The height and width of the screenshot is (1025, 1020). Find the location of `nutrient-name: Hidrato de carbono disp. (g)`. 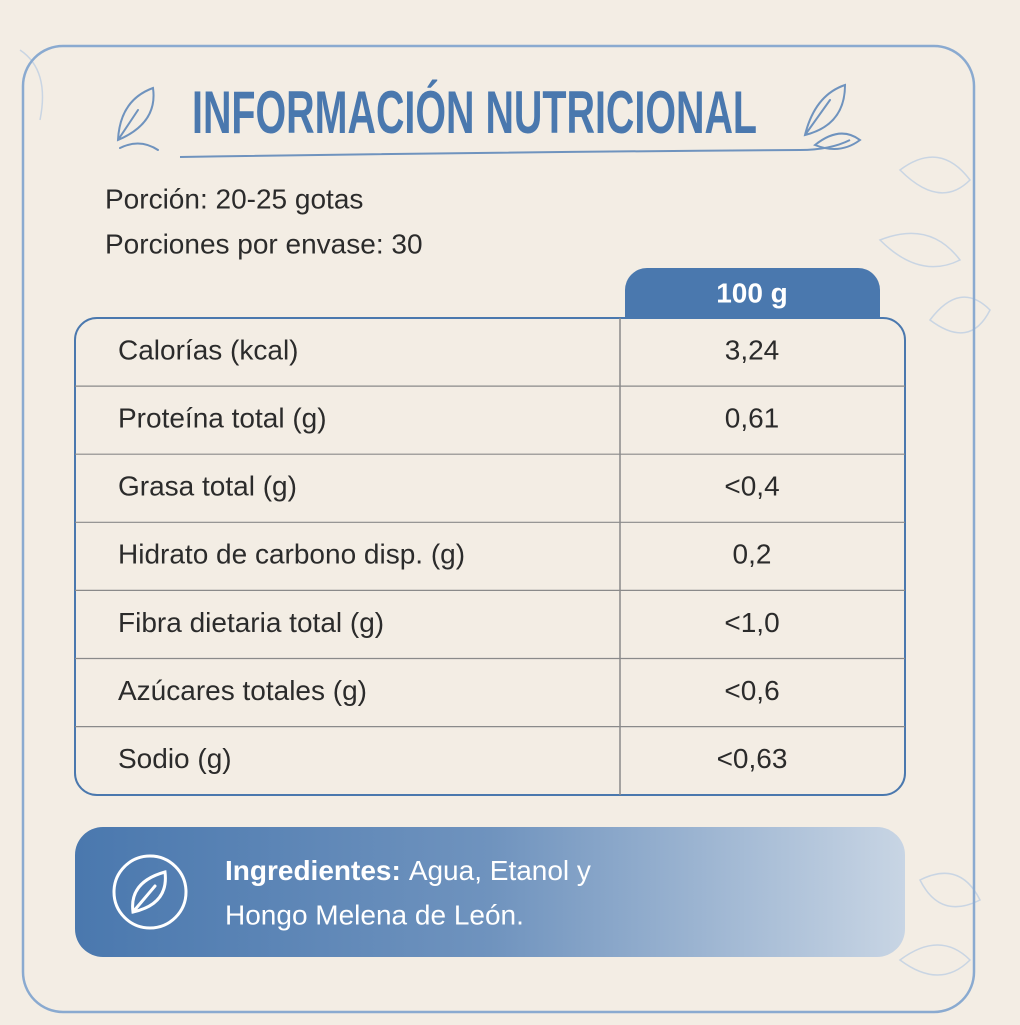

nutrient-name: Hidrato de carbono disp. (g) is located at coordinates (291, 554).